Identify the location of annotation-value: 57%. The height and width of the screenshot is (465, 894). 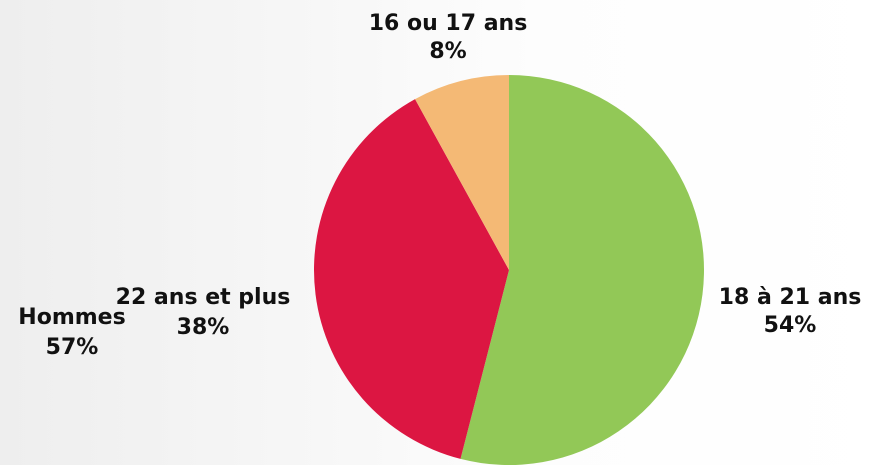
(72, 347).